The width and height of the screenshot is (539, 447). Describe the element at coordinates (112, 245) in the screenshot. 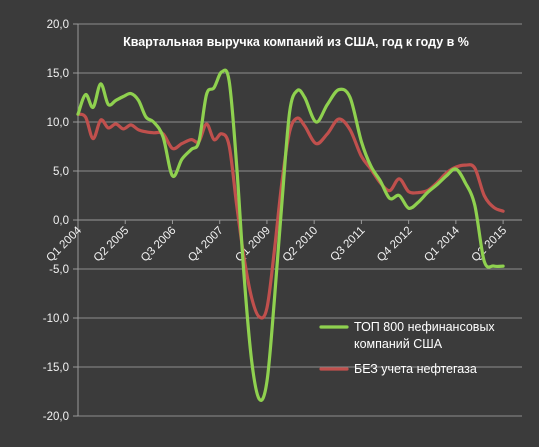

I see `x-tick-label: Q2 2005` at that location.